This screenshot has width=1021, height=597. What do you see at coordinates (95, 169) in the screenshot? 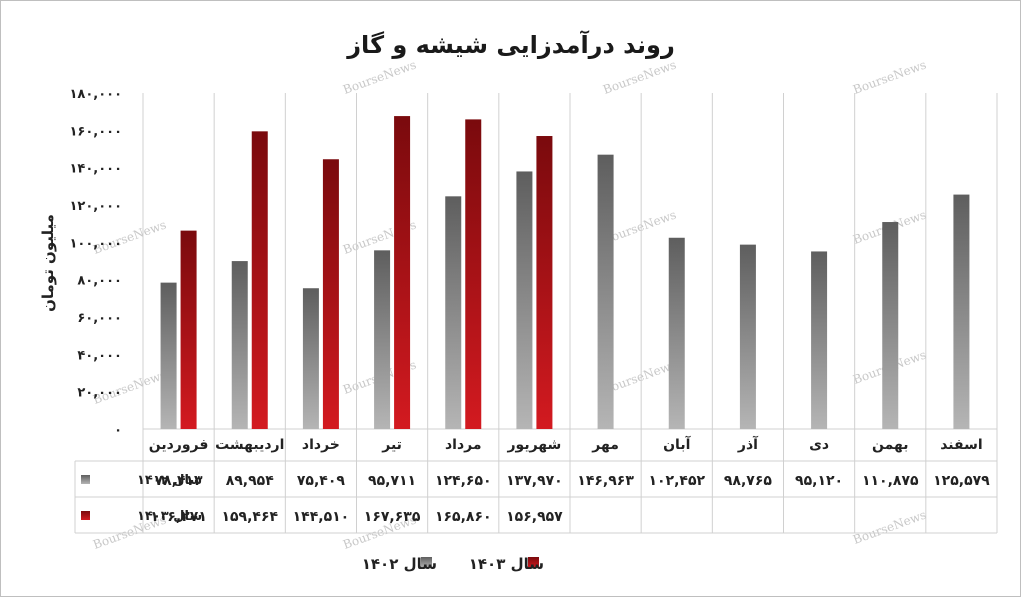
I see `y-tick-label: ۱۴۰,۰۰۰` at bounding box center [95, 169].